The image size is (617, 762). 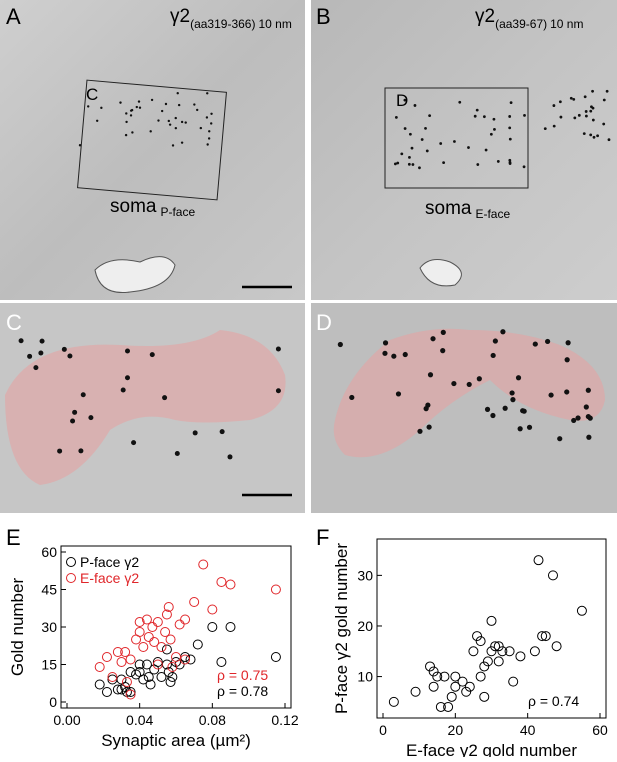 What do you see at coordinates (485, 16) in the screenshot?
I see `antibody: γ2` at bounding box center [485, 16].